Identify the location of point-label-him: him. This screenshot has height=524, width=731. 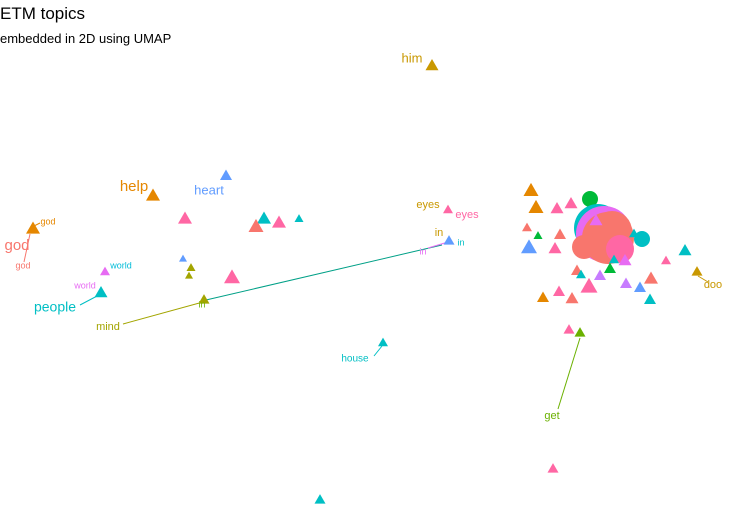
(412, 57).